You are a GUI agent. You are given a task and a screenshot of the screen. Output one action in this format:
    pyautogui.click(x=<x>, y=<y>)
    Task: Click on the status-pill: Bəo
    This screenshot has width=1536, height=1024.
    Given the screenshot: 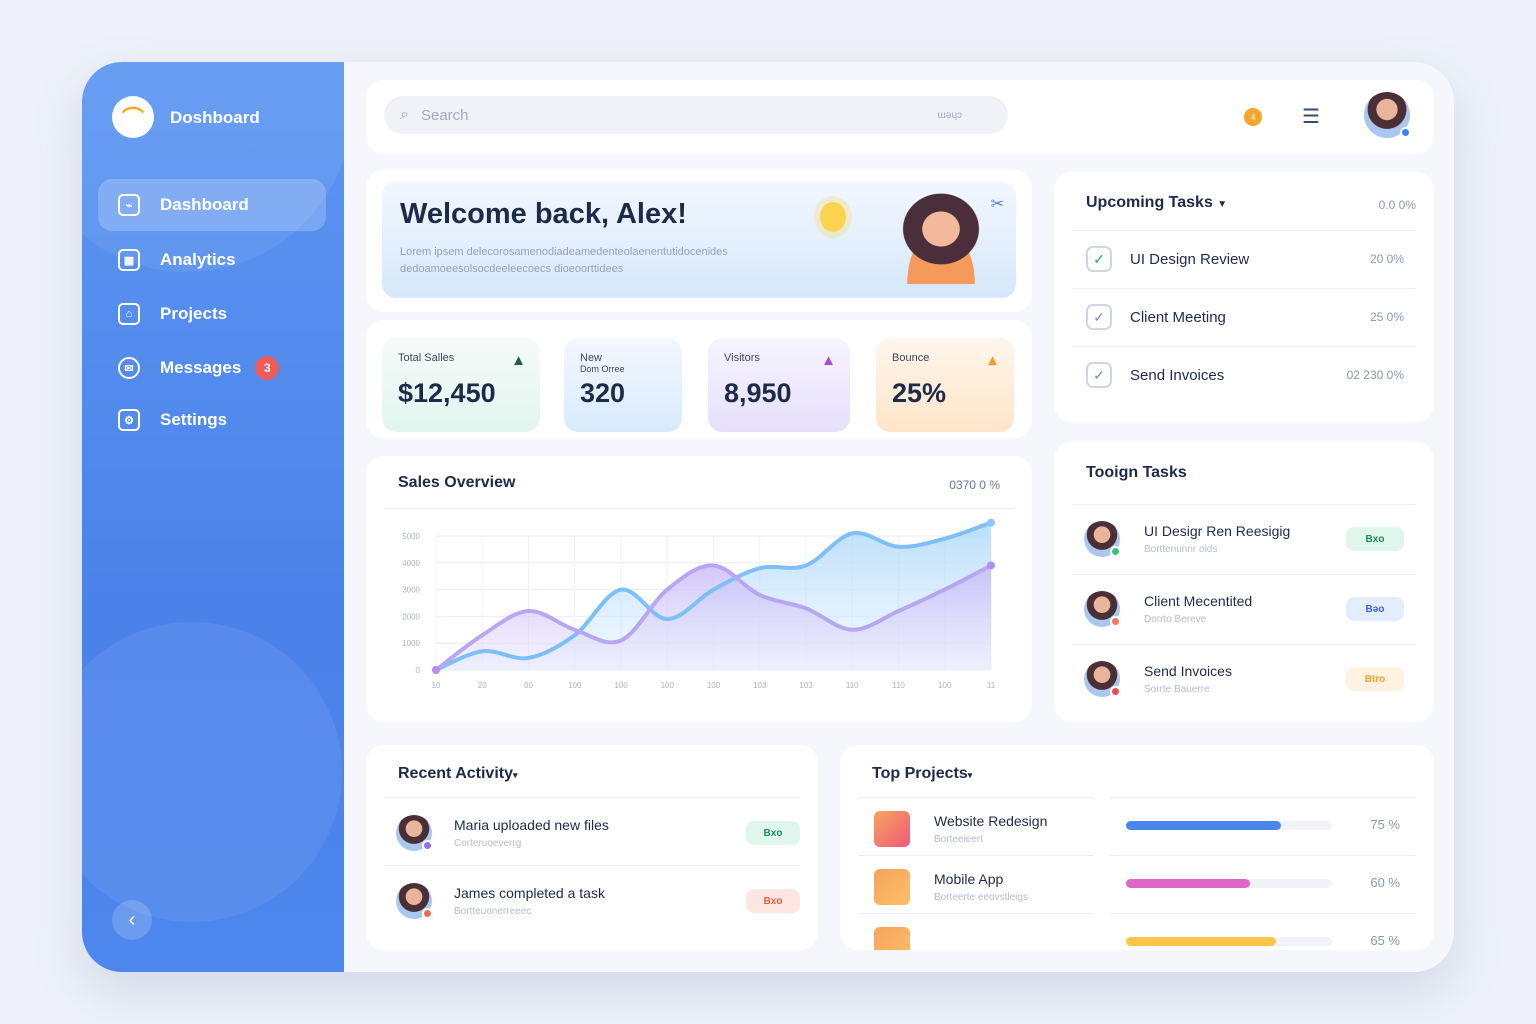 What is the action you would take?
    pyautogui.click(x=1375, y=609)
    